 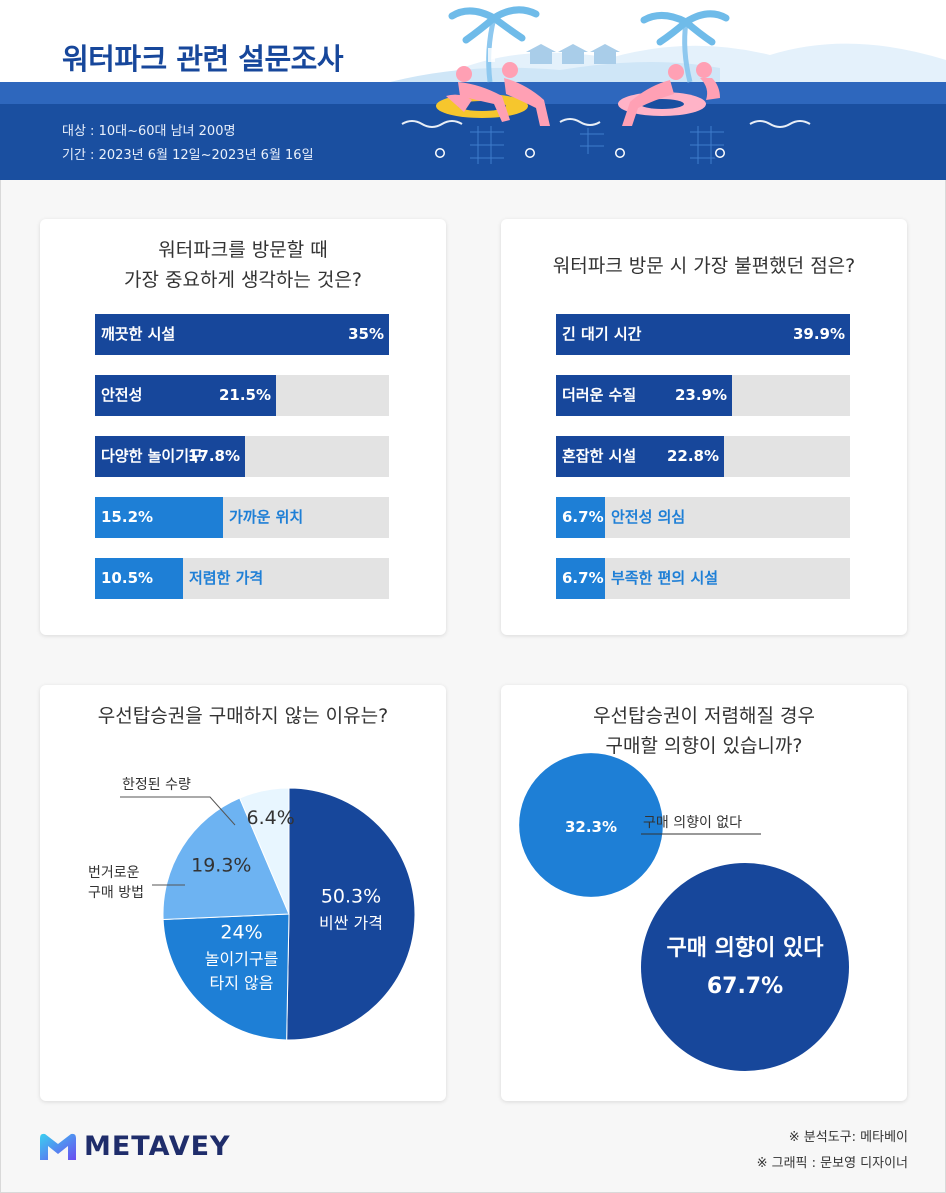 I want to click on pie-callout-label: 구매 방법, so click(x=116, y=893).